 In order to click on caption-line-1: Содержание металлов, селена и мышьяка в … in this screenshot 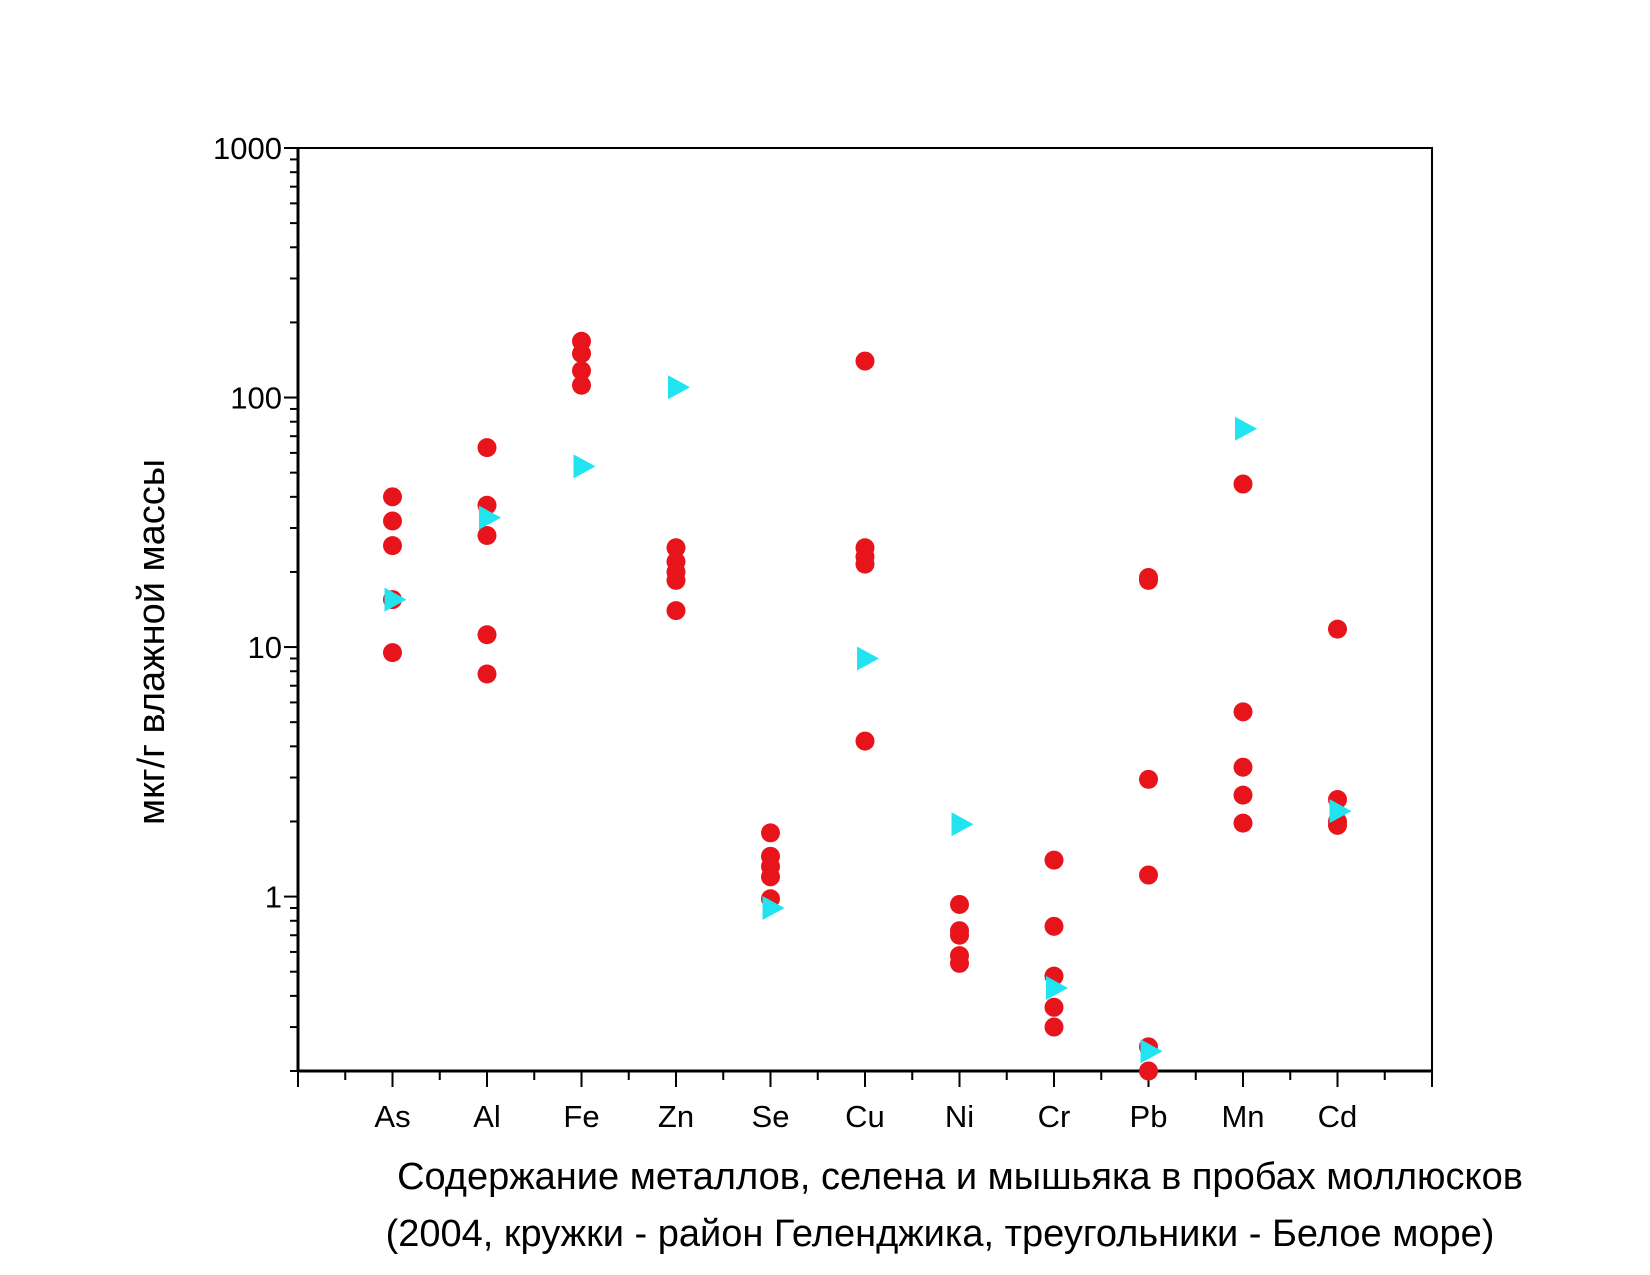, I will do `click(960, 1177)`.